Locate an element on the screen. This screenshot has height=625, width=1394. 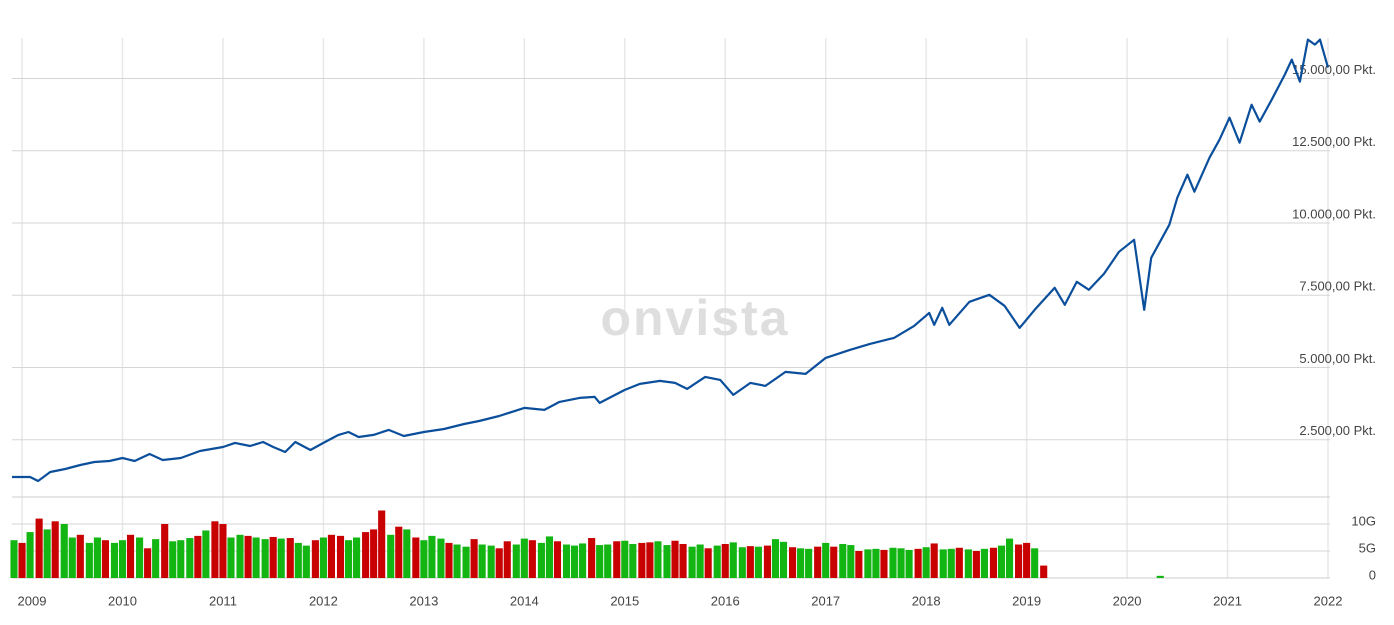
watermark: onvista is located at coordinates (694, 318).